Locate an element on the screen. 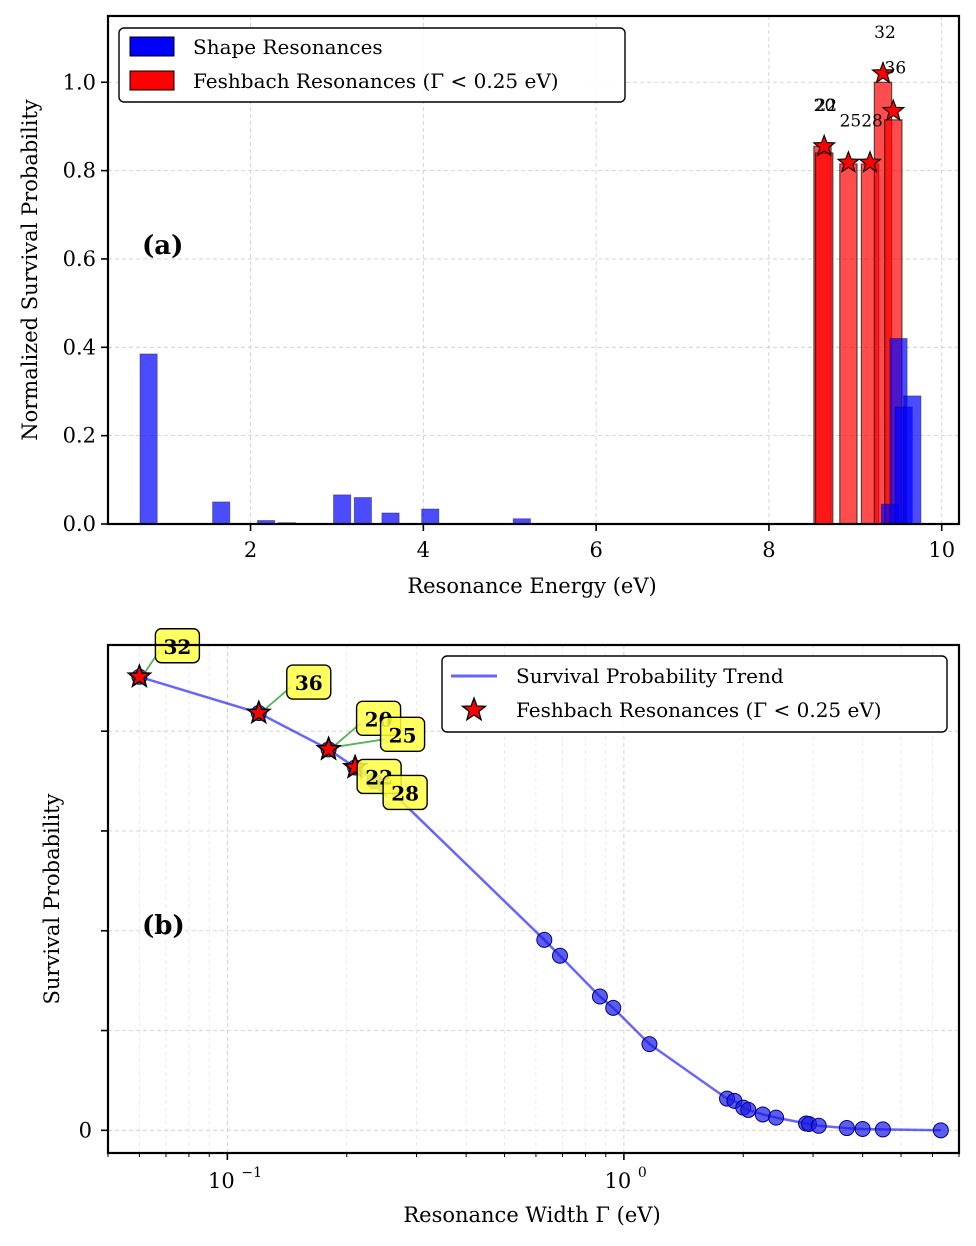  legend-swatch-star is located at coordinates (474, 709).